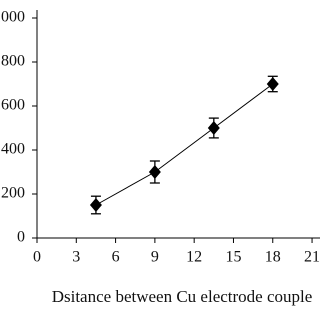  Describe the element at coordinates (312, 257) in the screenshot. I see `x-tick-label: 21` at that location.